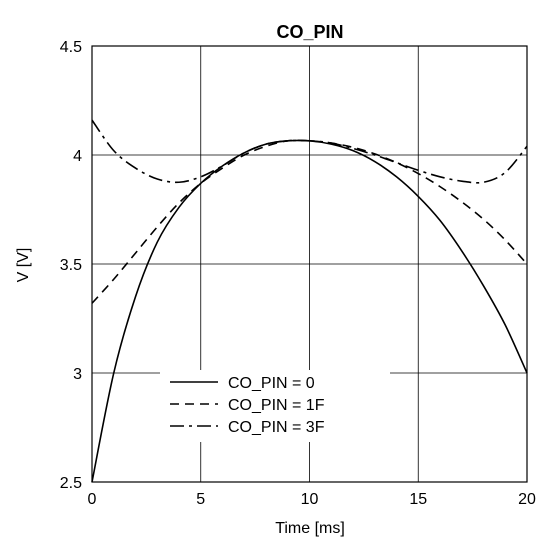  Describe the element at coordinates (71, 265) in the screenshot. I see `y-tick-label: 3.5` at that location.